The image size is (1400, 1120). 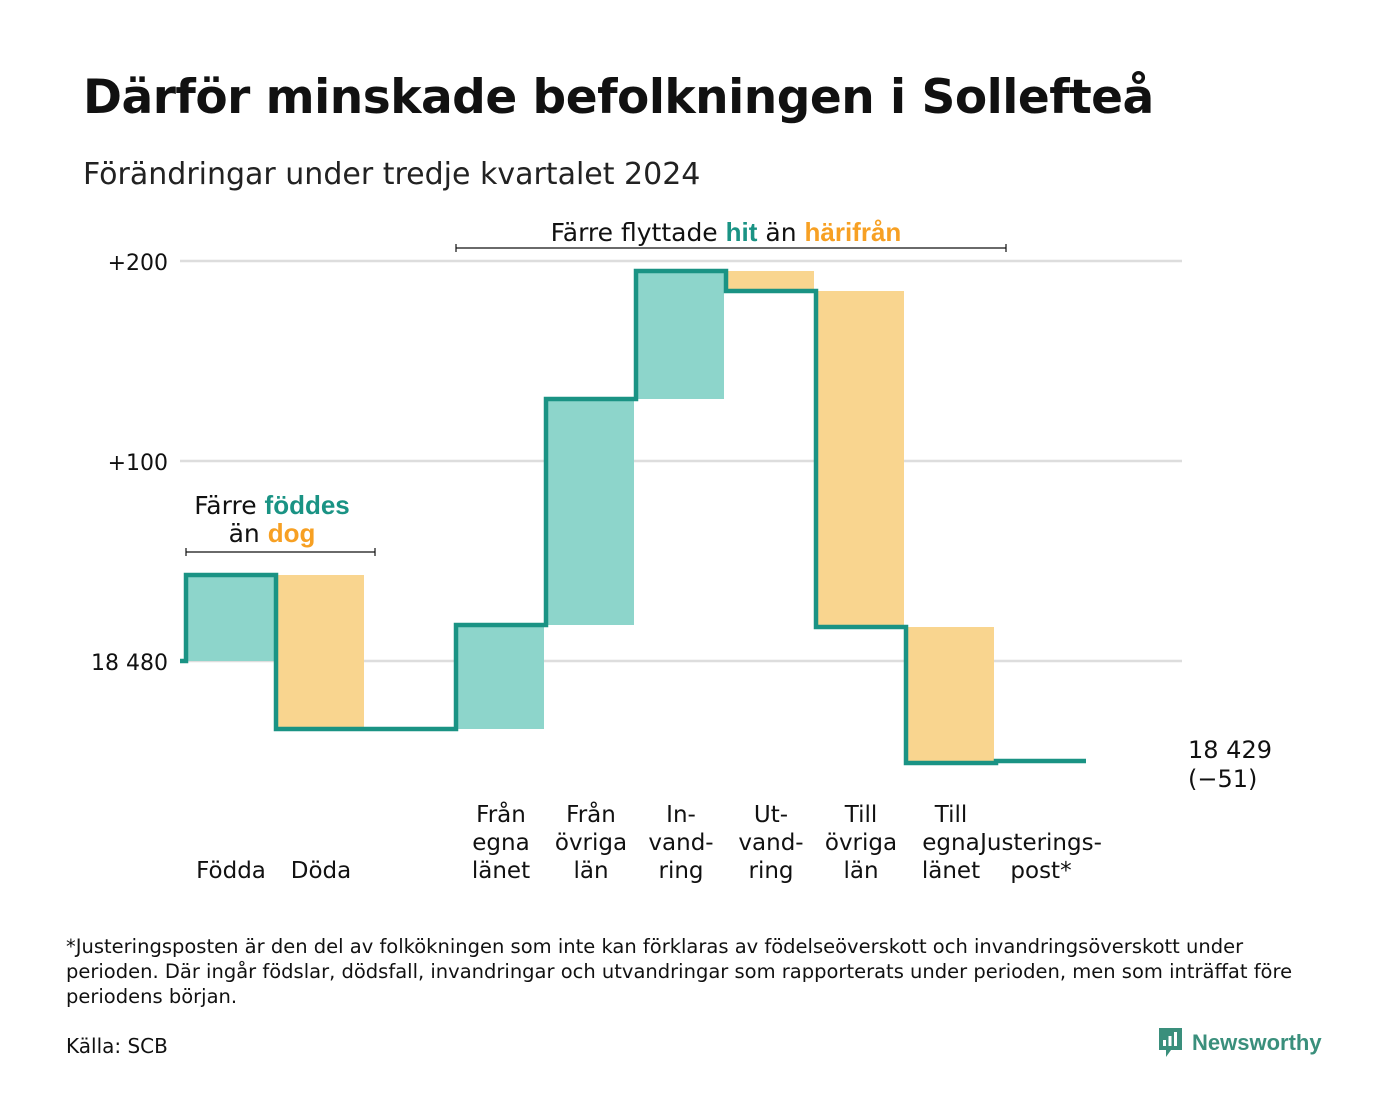 I want to click on end-value-label: 18 429, so click(x=1230, y=750).